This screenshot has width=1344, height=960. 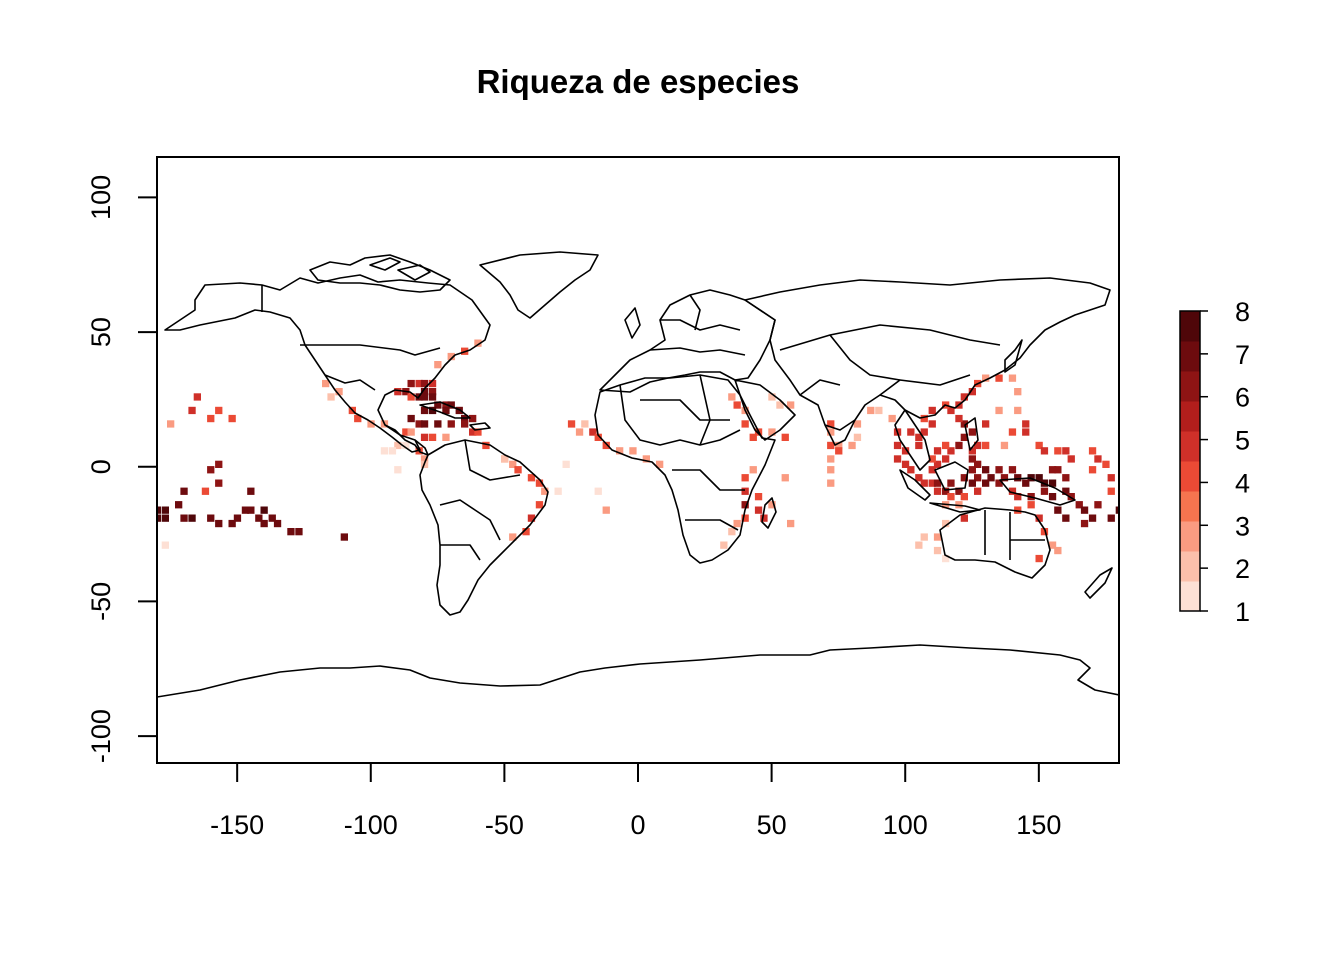 I want to click on landmass-asia, so click(x=927, y=361).